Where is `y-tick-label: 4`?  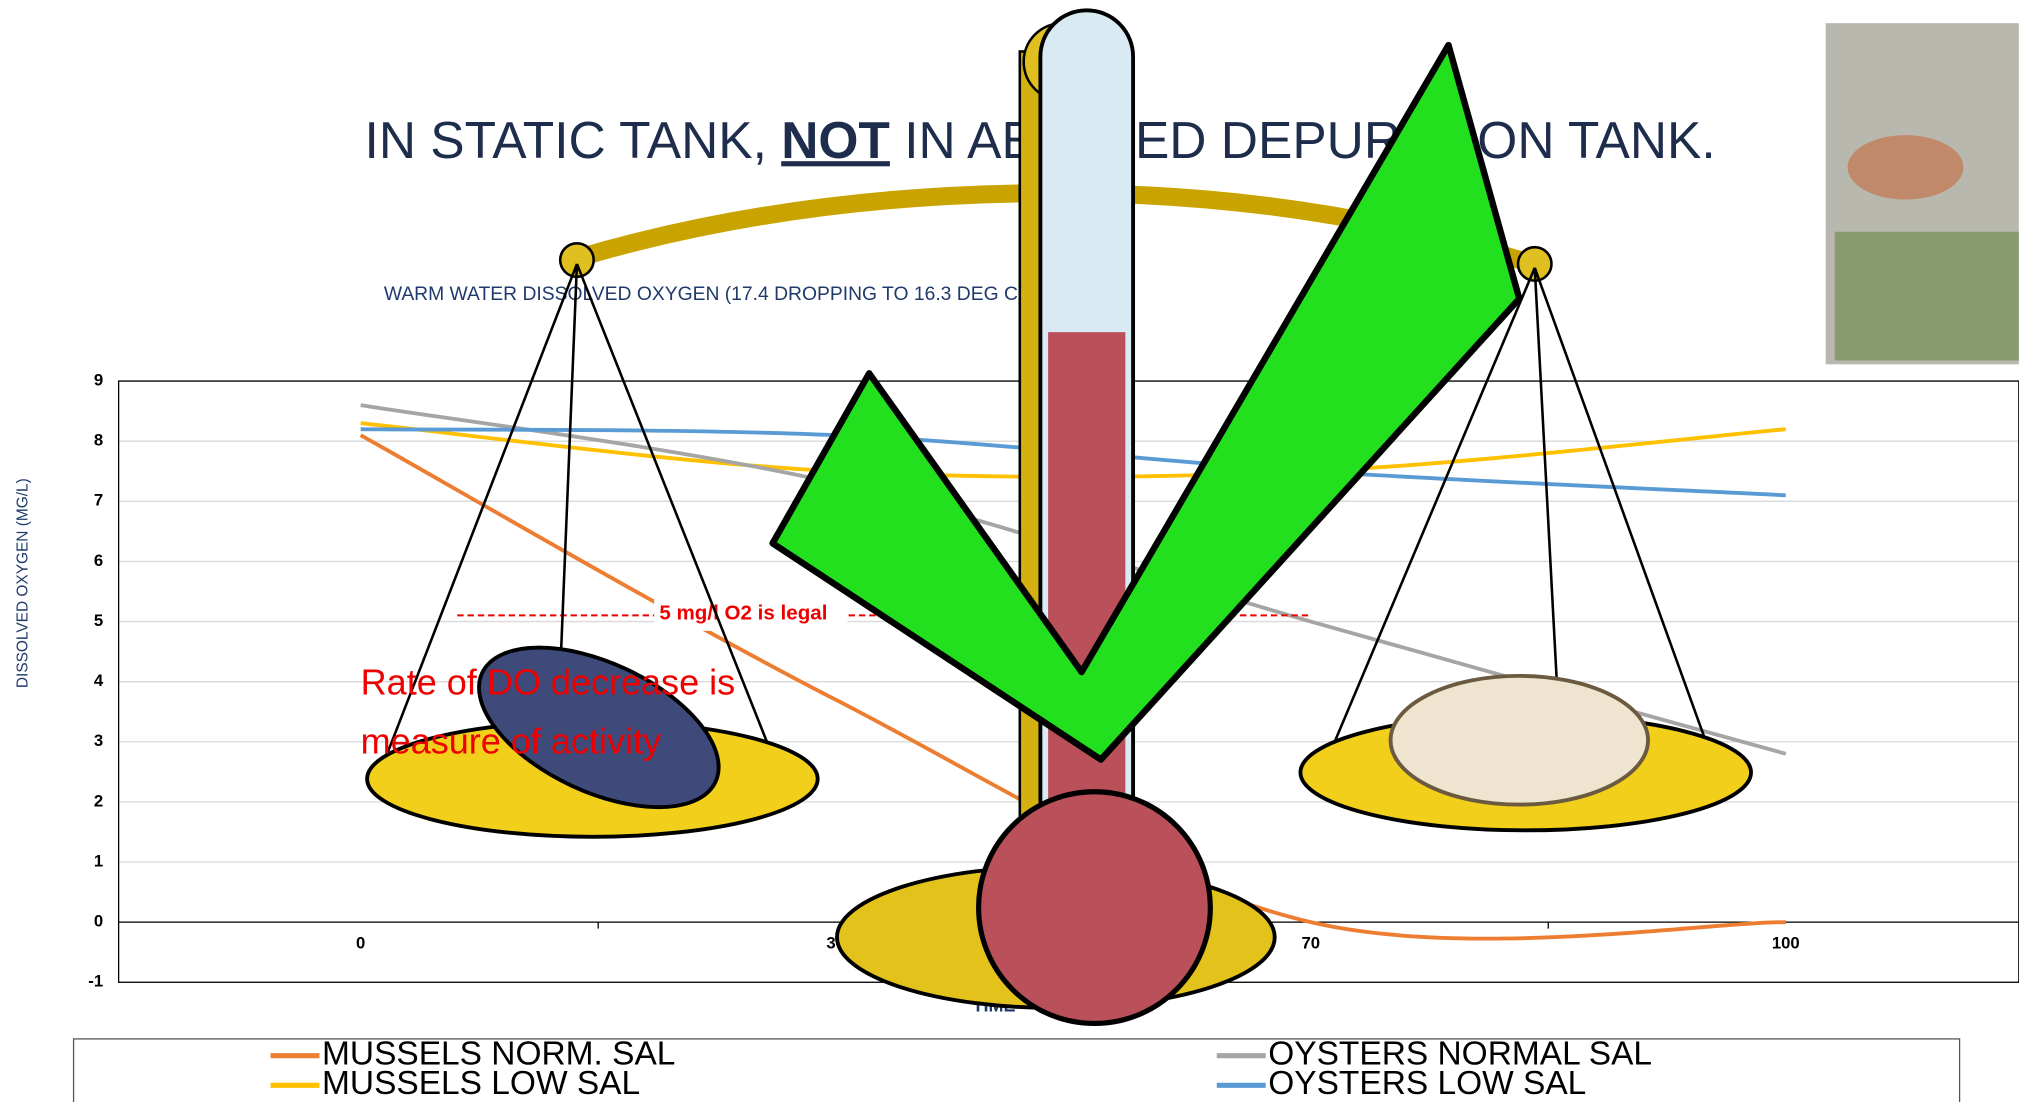 y-tick-label: 4 is located at coordinates (99, 680).